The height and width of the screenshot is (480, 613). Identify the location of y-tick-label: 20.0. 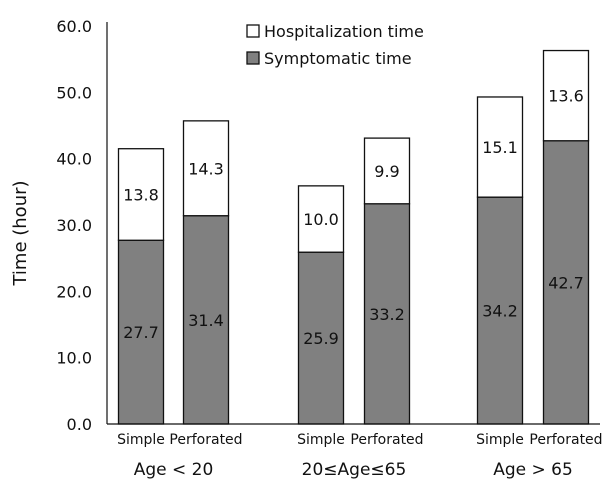
(74, 291).